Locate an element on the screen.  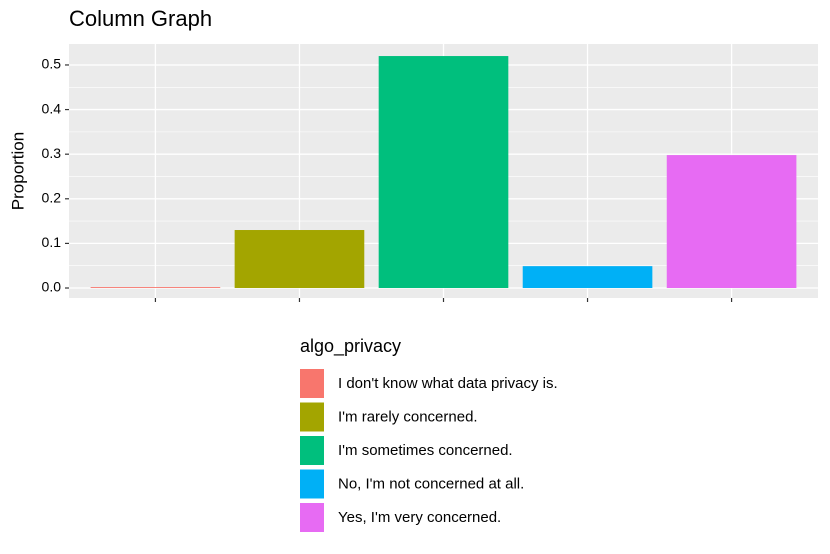
legend-label: I'm rarely concerned. is located at coordinates (408, 416).